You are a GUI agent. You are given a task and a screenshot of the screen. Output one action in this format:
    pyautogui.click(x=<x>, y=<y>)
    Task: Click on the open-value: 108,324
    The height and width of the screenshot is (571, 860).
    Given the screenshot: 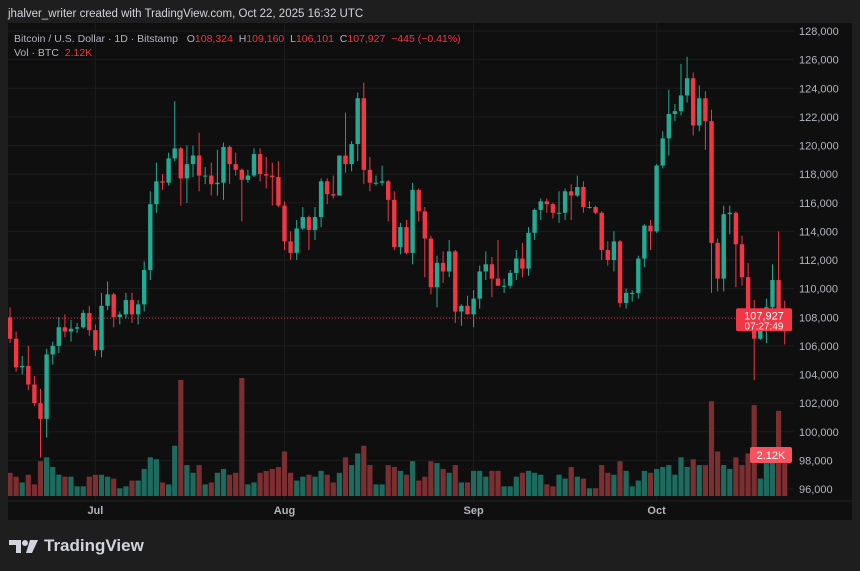 What is the action you would take?
    pyautogui.click(x=213, y=39)
    